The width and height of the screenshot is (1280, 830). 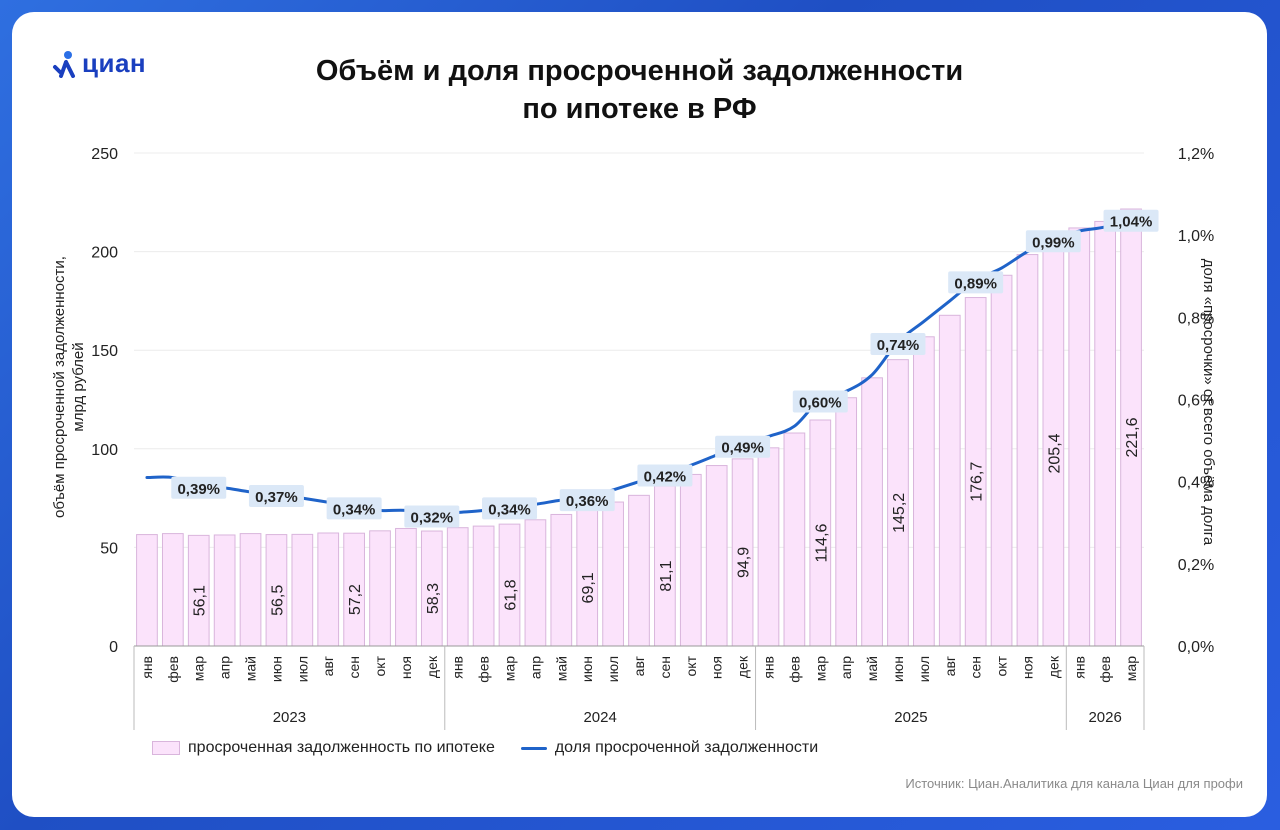 I want to click on bar-value-label: 145,2, so click(x=899, y=513).